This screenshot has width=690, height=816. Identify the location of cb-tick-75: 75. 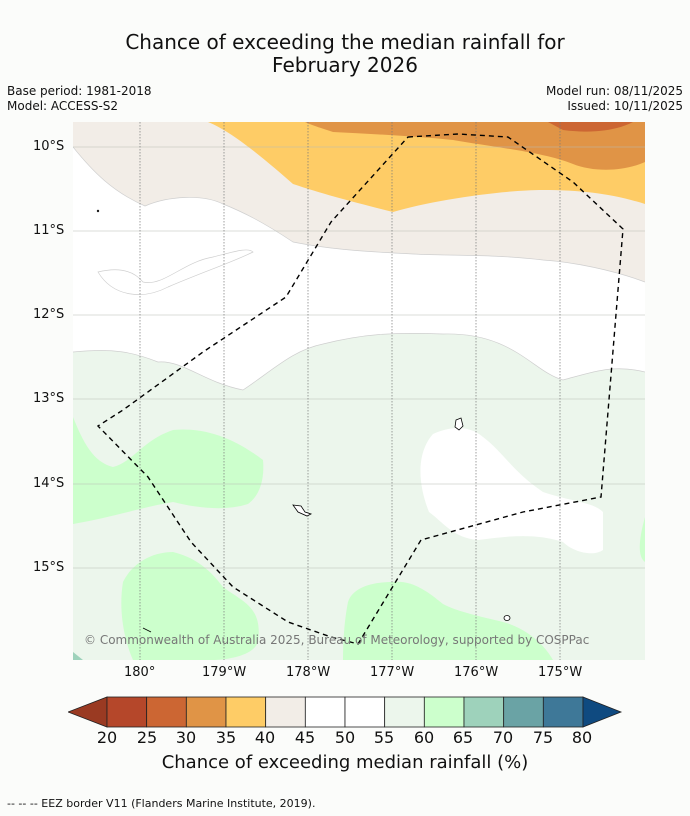
(543, 737).